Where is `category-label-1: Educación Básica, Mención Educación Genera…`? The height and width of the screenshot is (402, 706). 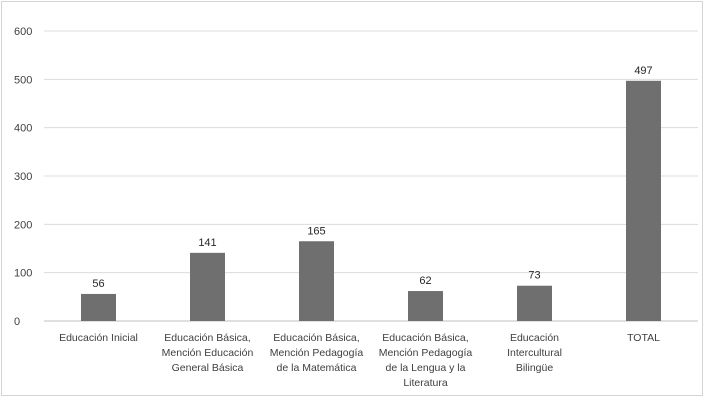
category-label-1: Educación Básica, Mención Educación Genera… is located at coordinates (208, 353).